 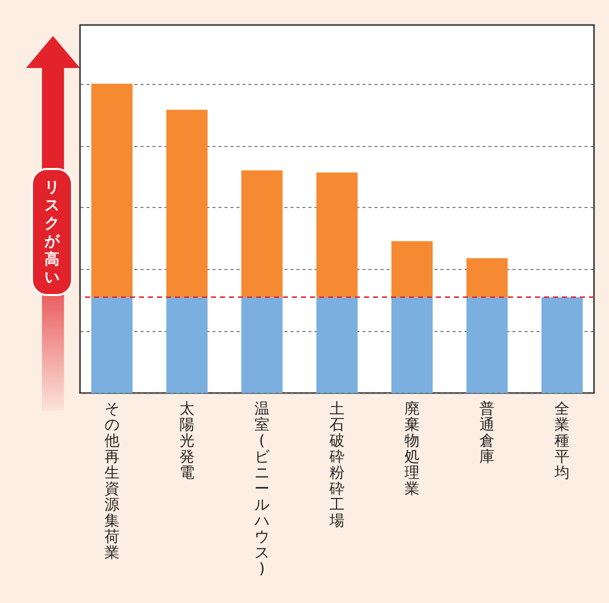 I want to click on x-tick-label: 全業種平均, so click(x=562, y=441).